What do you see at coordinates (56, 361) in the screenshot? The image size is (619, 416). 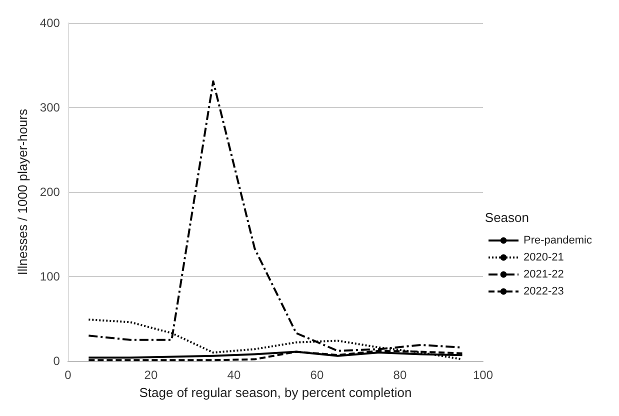 I see `y-tick-label: 0` at bounding box center [56, 361].